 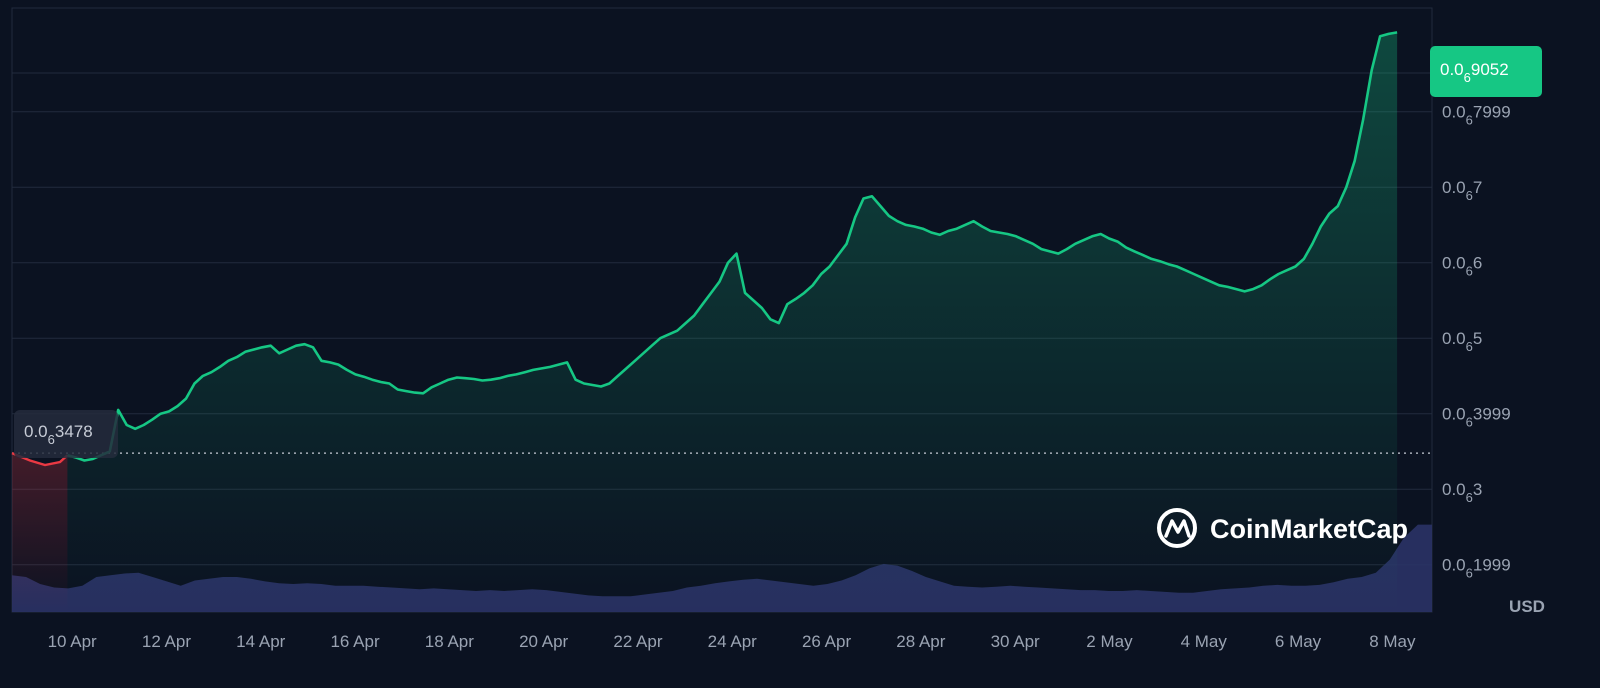 I want to click on y-tick-label-2: 0.063999, so click(x=1476, y=417).